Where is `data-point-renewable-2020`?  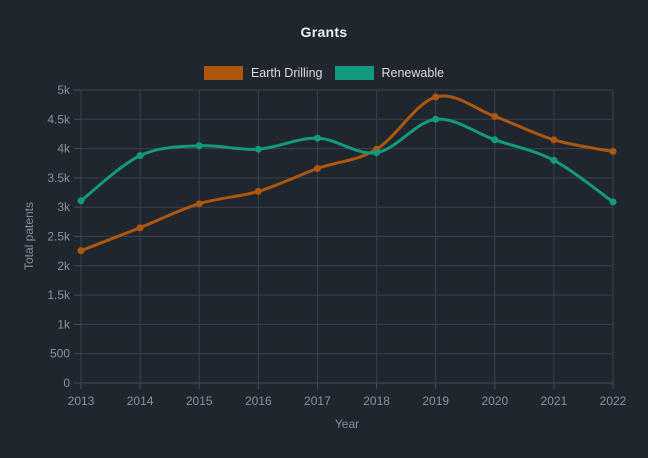
data-point-renewable-2020 is located at coordinates (495, 140).